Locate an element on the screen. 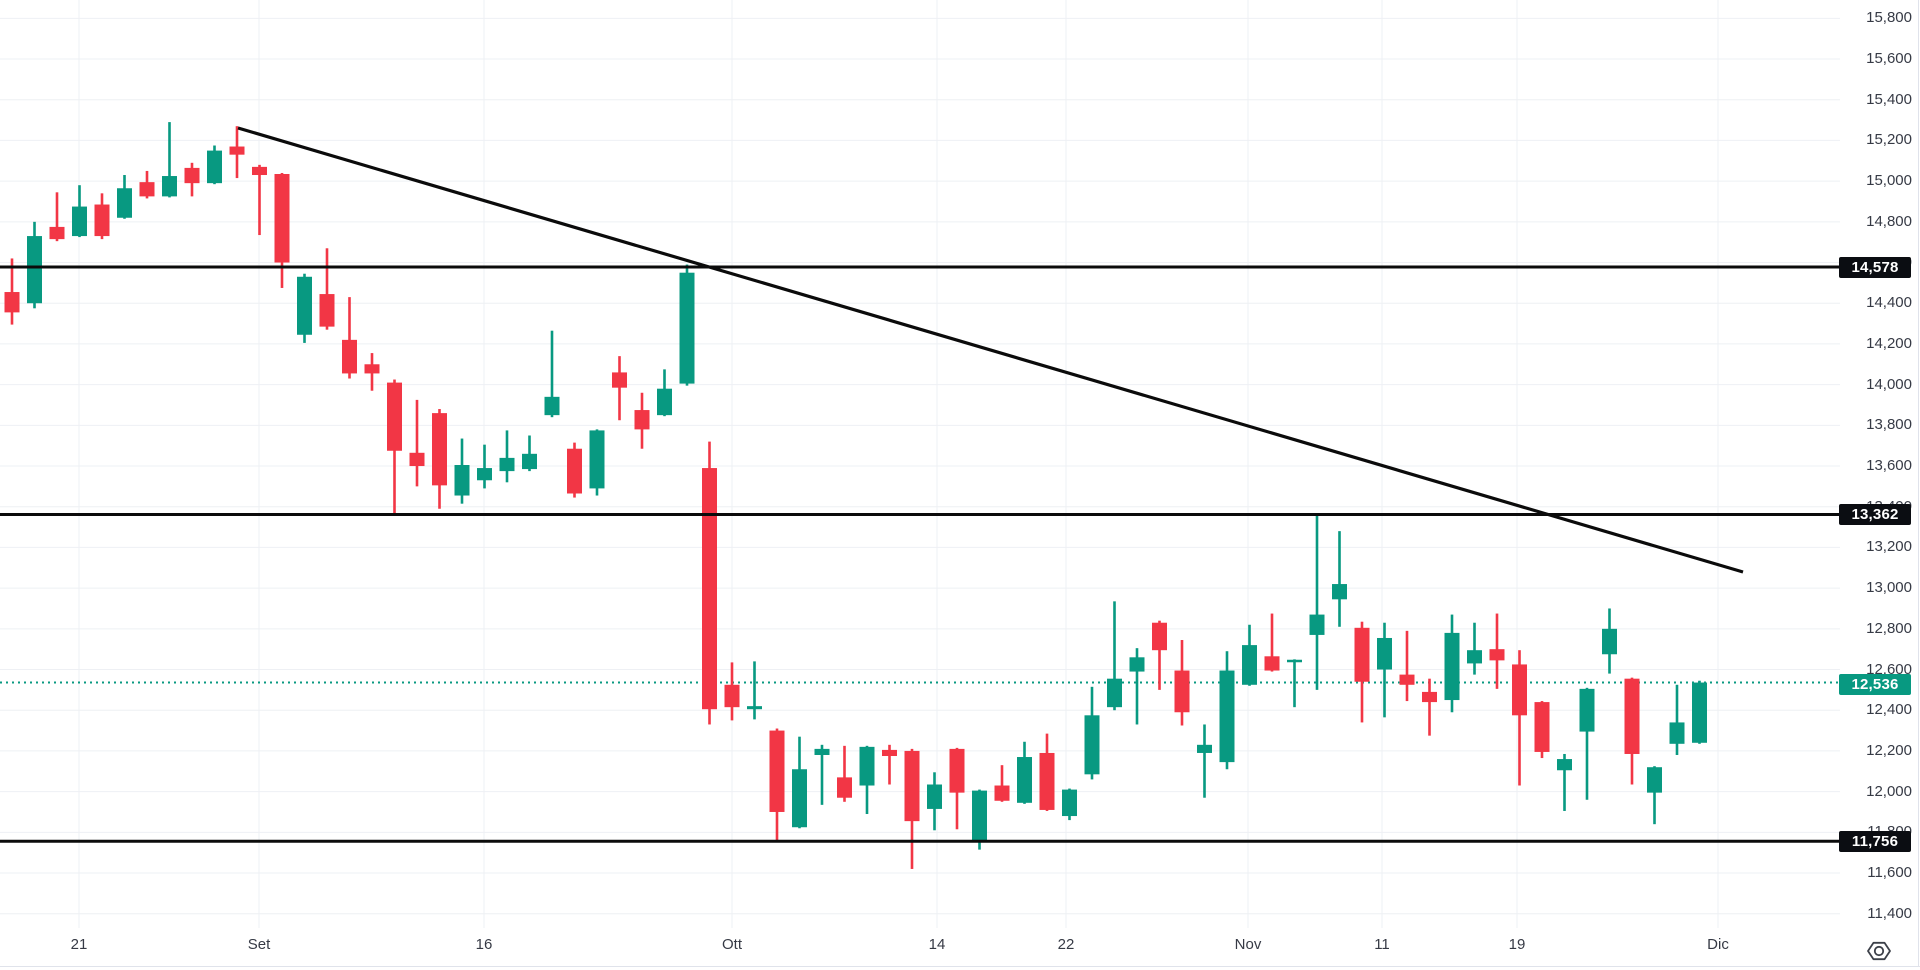  price-tick-label: 13,800 is located at coordinates (1889, 425).